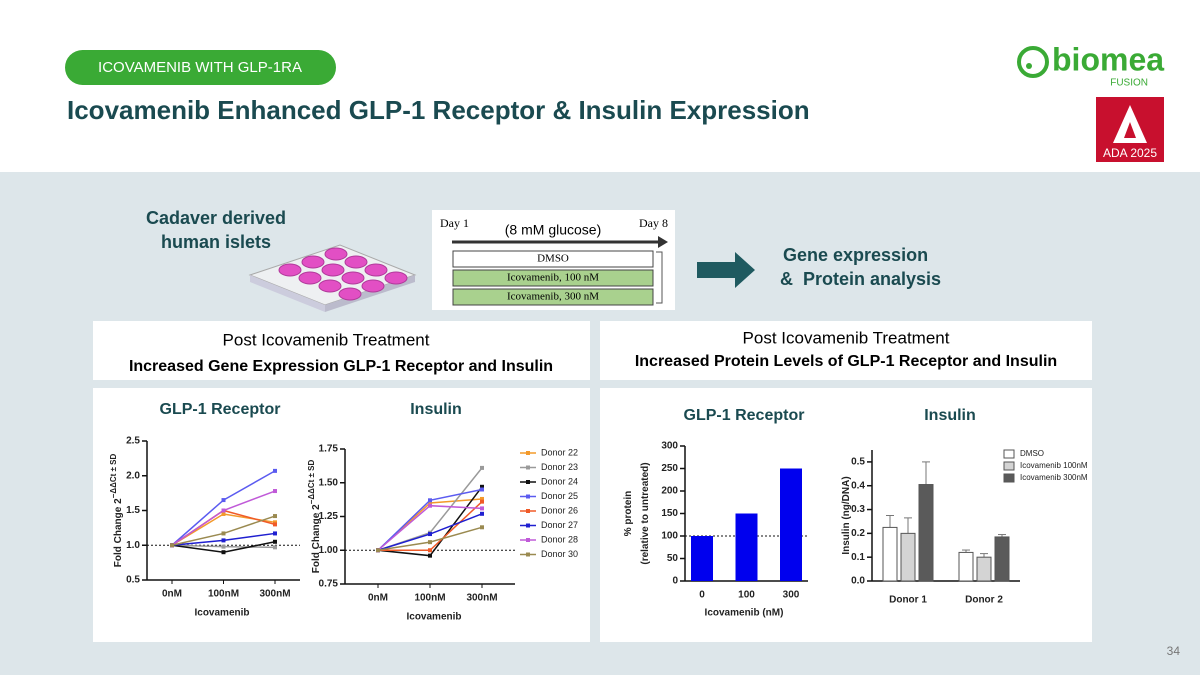  I want to click on timeline-head, so click(663, 242).